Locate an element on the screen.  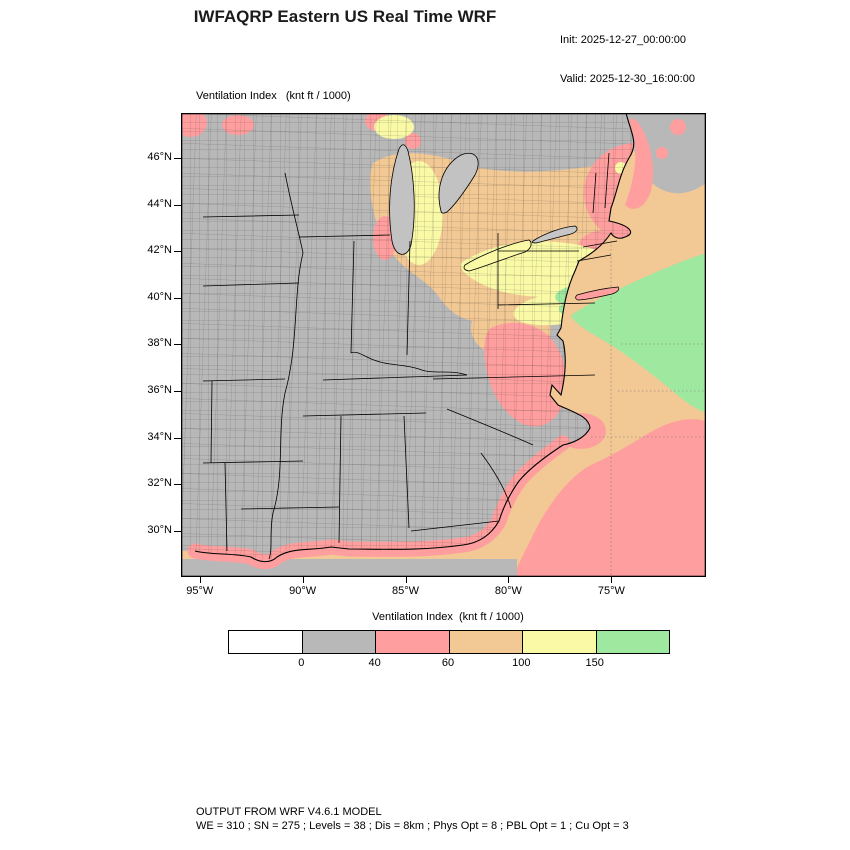
lake-huron is located at coordinates (458, 183).